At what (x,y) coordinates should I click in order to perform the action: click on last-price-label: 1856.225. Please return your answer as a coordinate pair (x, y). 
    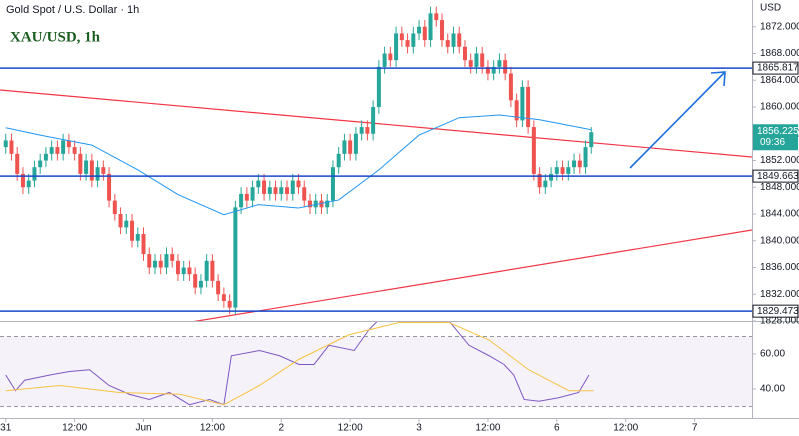
    Looking at the image, I should click on (778, 131).